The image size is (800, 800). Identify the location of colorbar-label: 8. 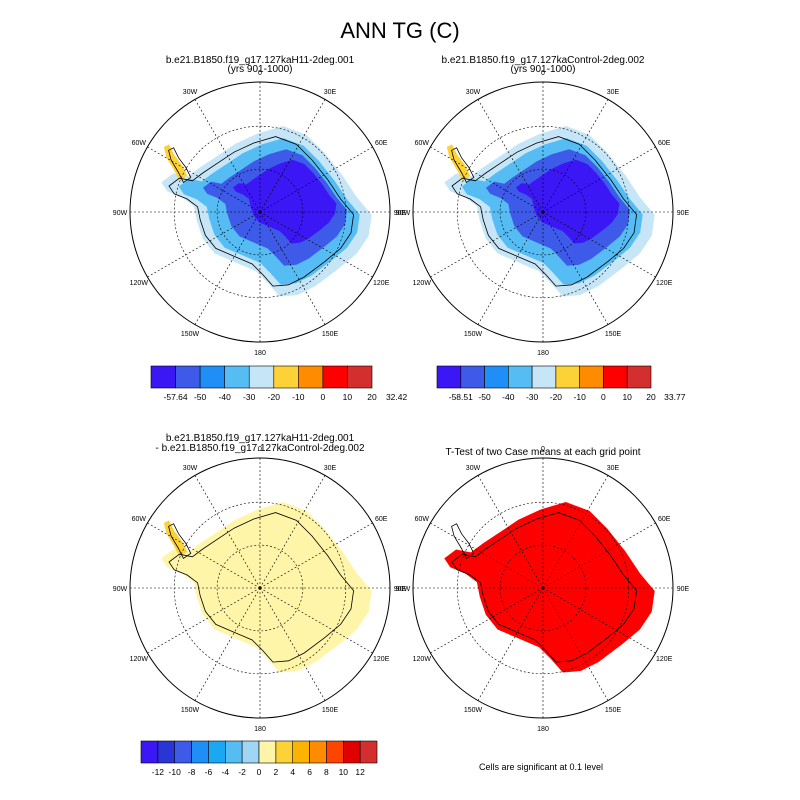
(326, 772).